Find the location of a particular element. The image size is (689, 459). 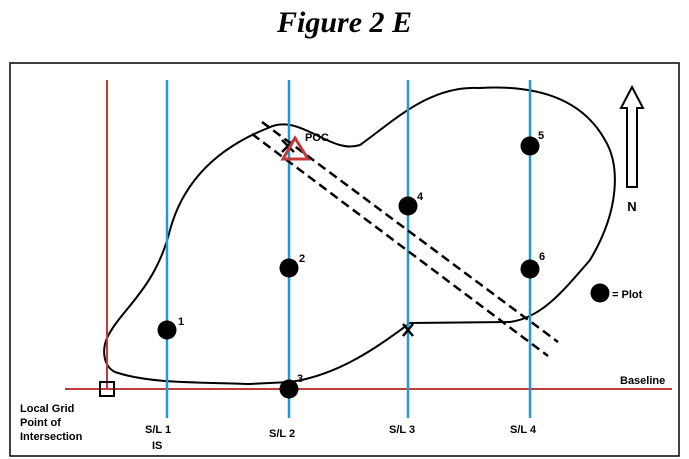

north-arrow-icon is located at coordinates (632, 136).